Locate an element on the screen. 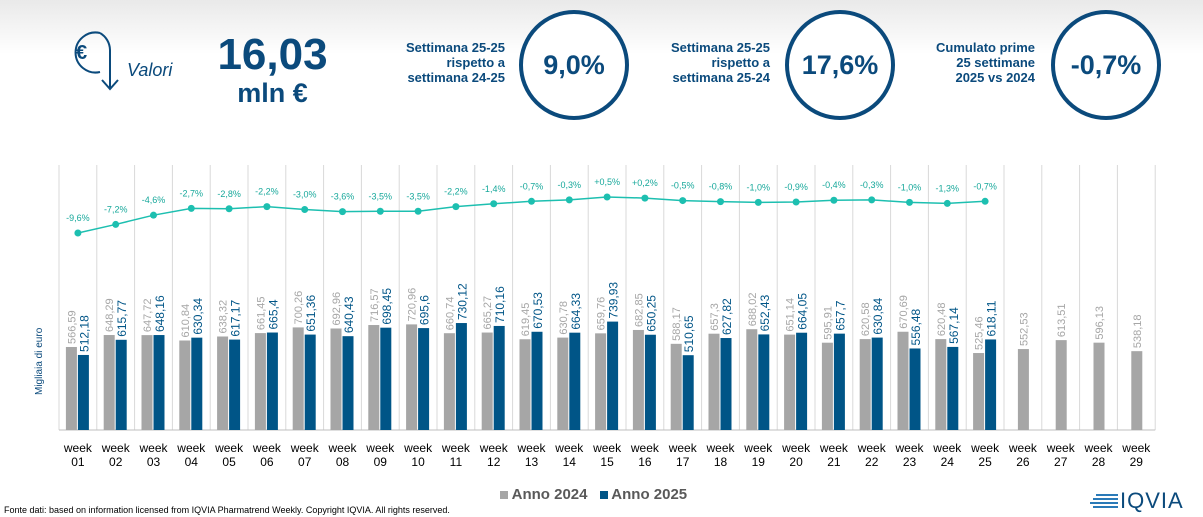  x-tick-label: week 21 is located at coordinates (834, 455).